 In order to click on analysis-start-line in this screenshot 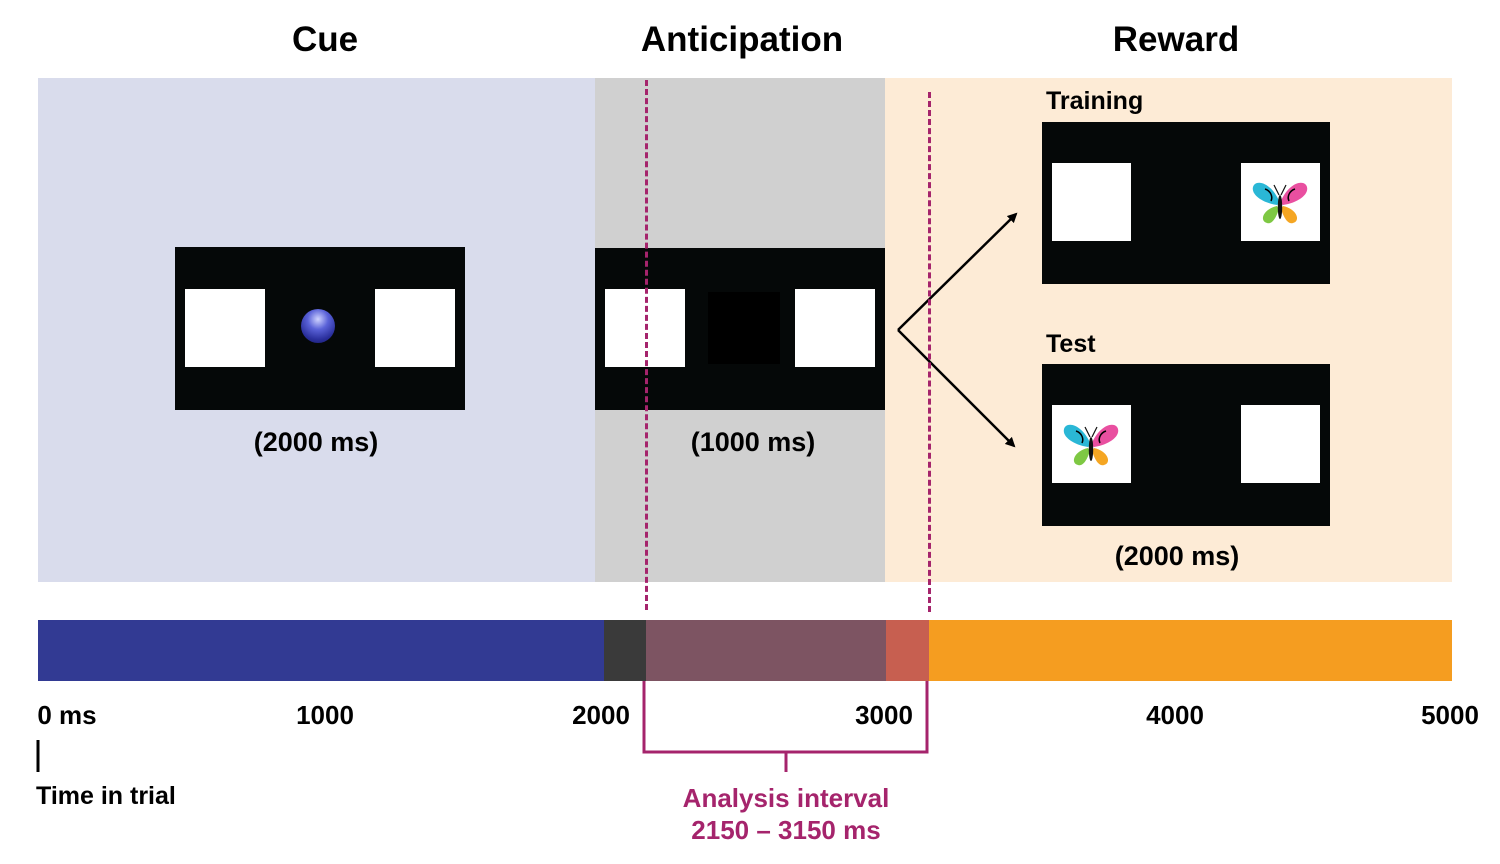, I will do `click(647, 345)`.